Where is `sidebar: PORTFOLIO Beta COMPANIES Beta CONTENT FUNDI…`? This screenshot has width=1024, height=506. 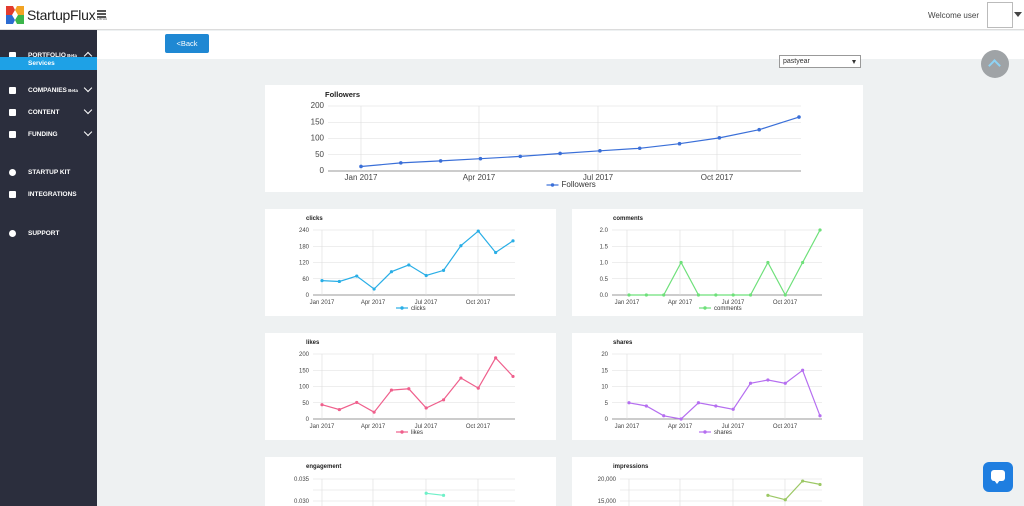
sidebar: PORTFOLIO Beta COMPANIES Beta CONTENT FUNDI… is located at coordinates (48, 268).